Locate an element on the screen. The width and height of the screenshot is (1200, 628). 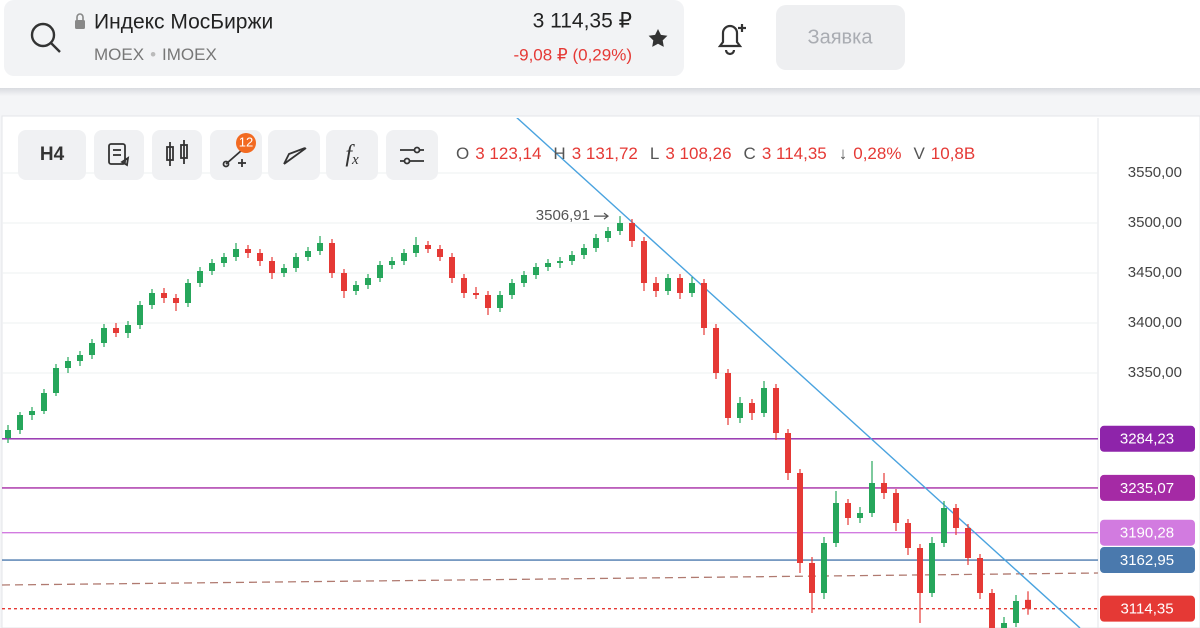
tools-icon is located at coordinates (295, 156).